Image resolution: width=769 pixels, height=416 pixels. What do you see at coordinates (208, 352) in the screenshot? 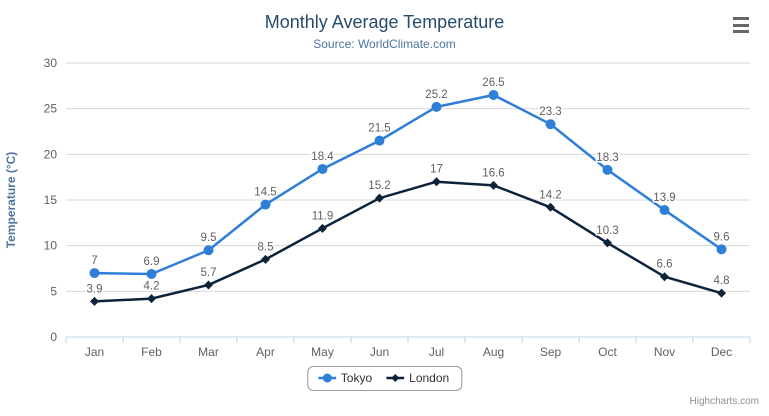
I see `x-axis-category-label: Mar` at bounding box center [208, 352].